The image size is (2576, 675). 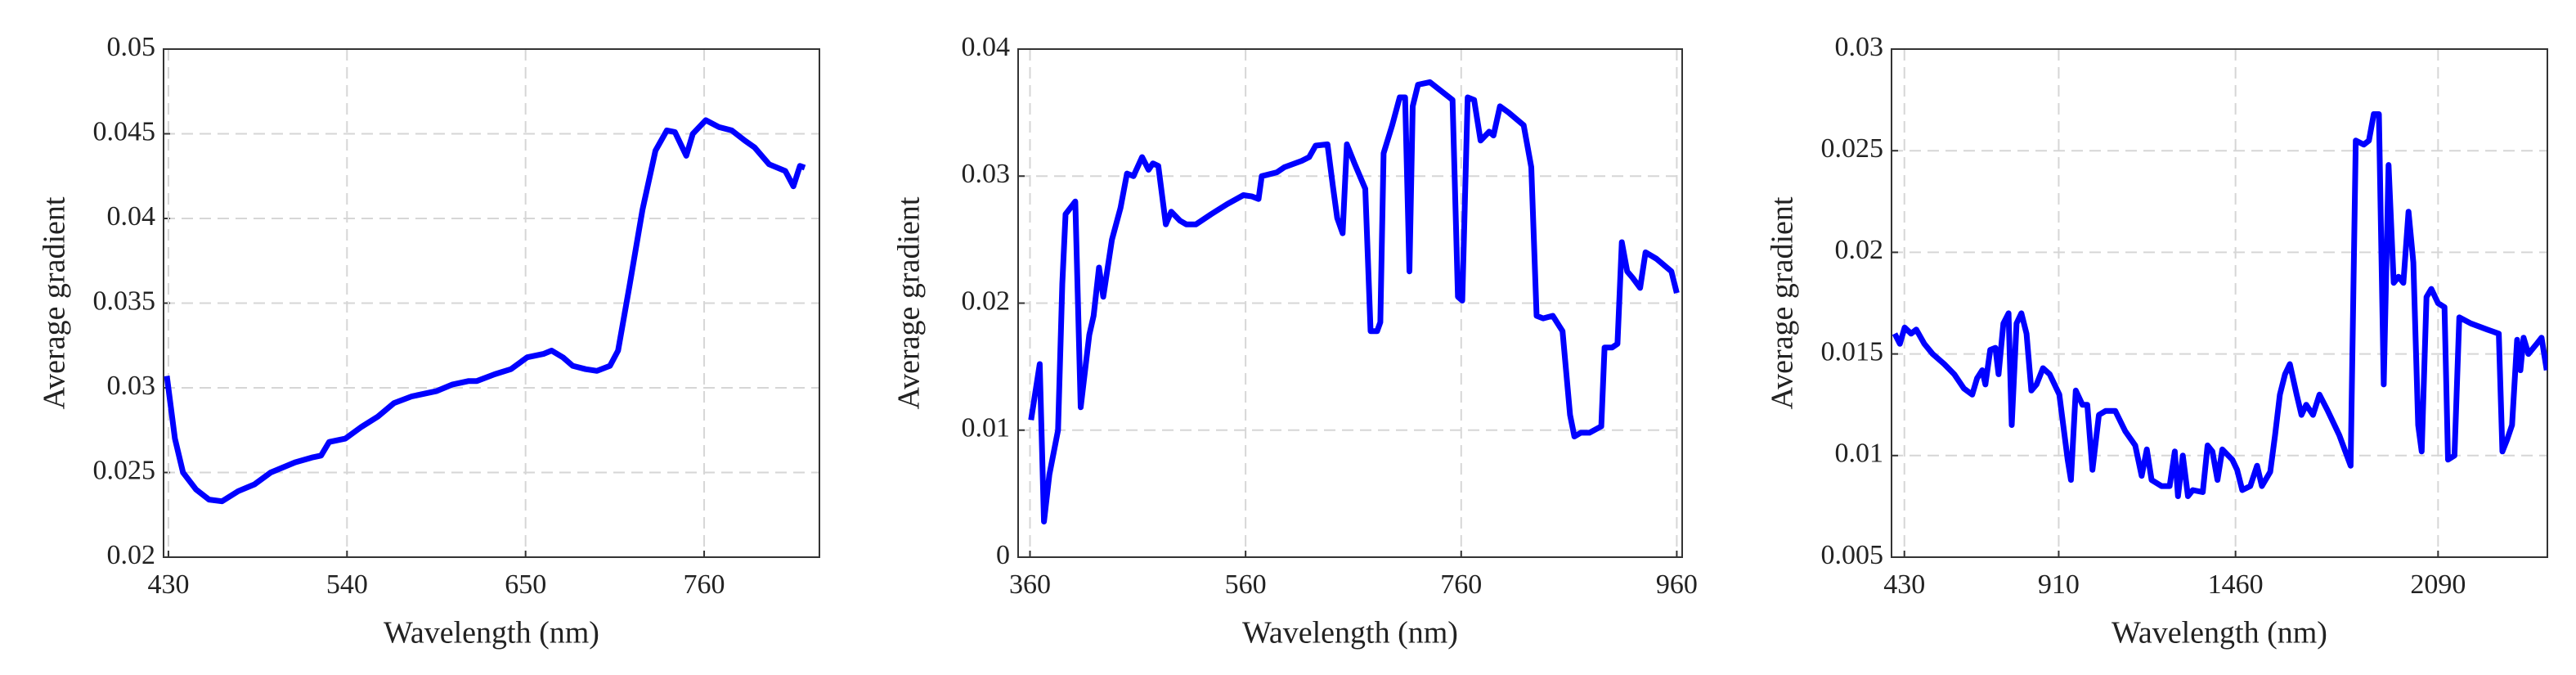 I want to click on y-tick-label: 0.005, so click(x=1852, y=555).